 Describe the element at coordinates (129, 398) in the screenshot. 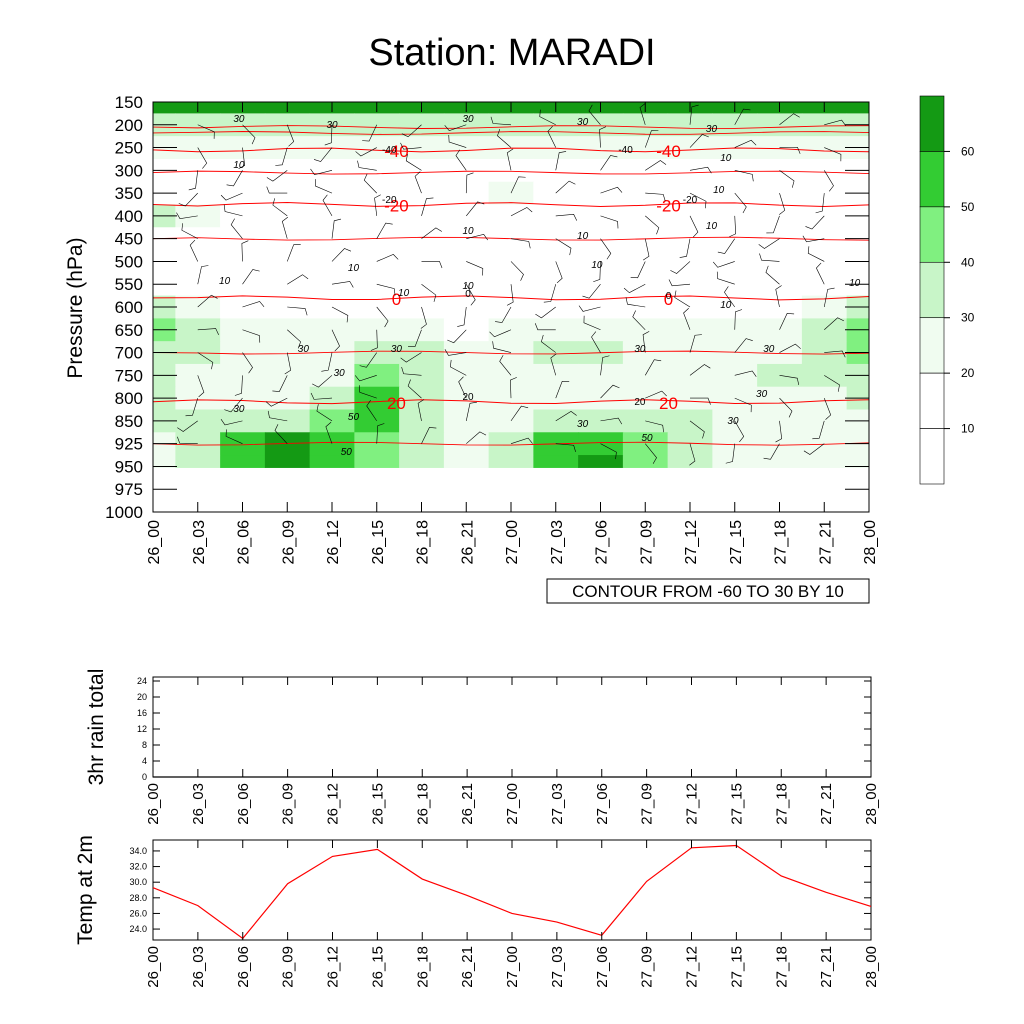

I see `y-tick-label: 800` at that location.